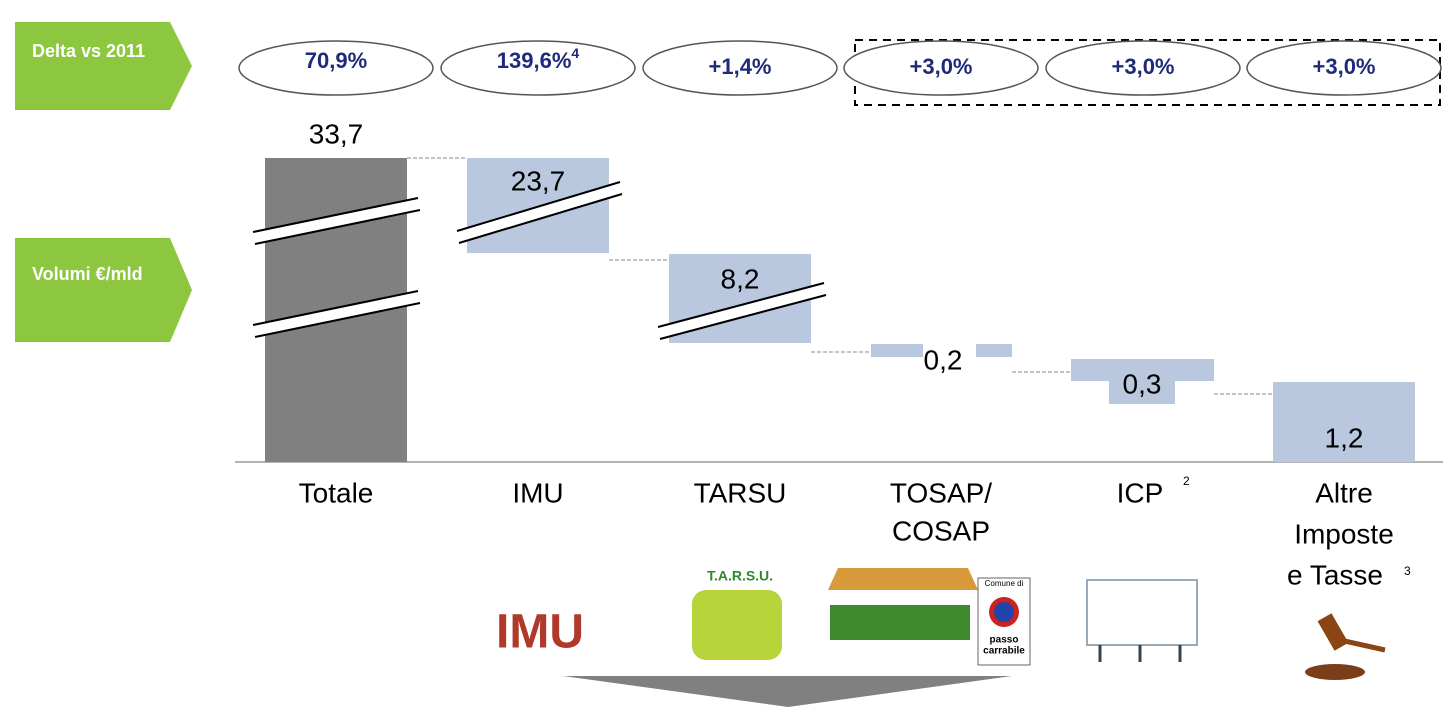 The height and width of the screenshot is (712, 1443). What do you see at coordinates (740, 278) in the screenshot?
I see `value-label: 8,2` at bounding box center [740, 278].